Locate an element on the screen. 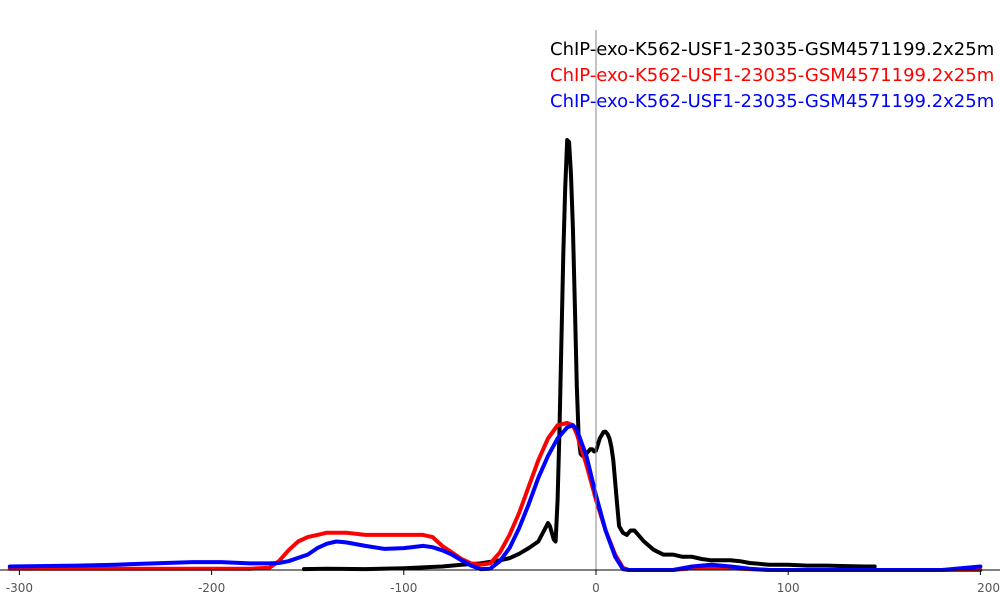 This screenshot has width=1000, height=600. x-tick-label: 100 is located at coordinates (788, 588).